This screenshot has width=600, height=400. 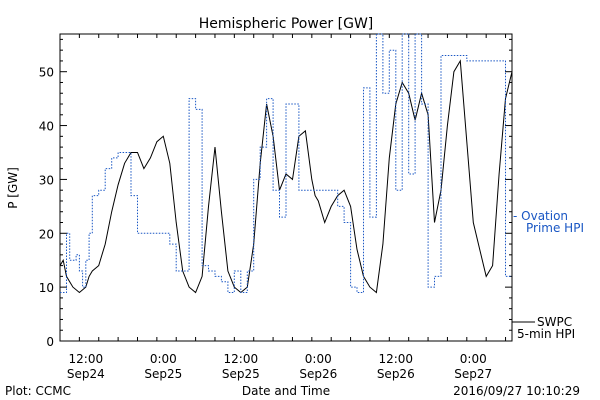 What do you see at coordinates (50, 342) in the screenshot?
I see `y-tick-label: 0` at bounding box center [50, 342].